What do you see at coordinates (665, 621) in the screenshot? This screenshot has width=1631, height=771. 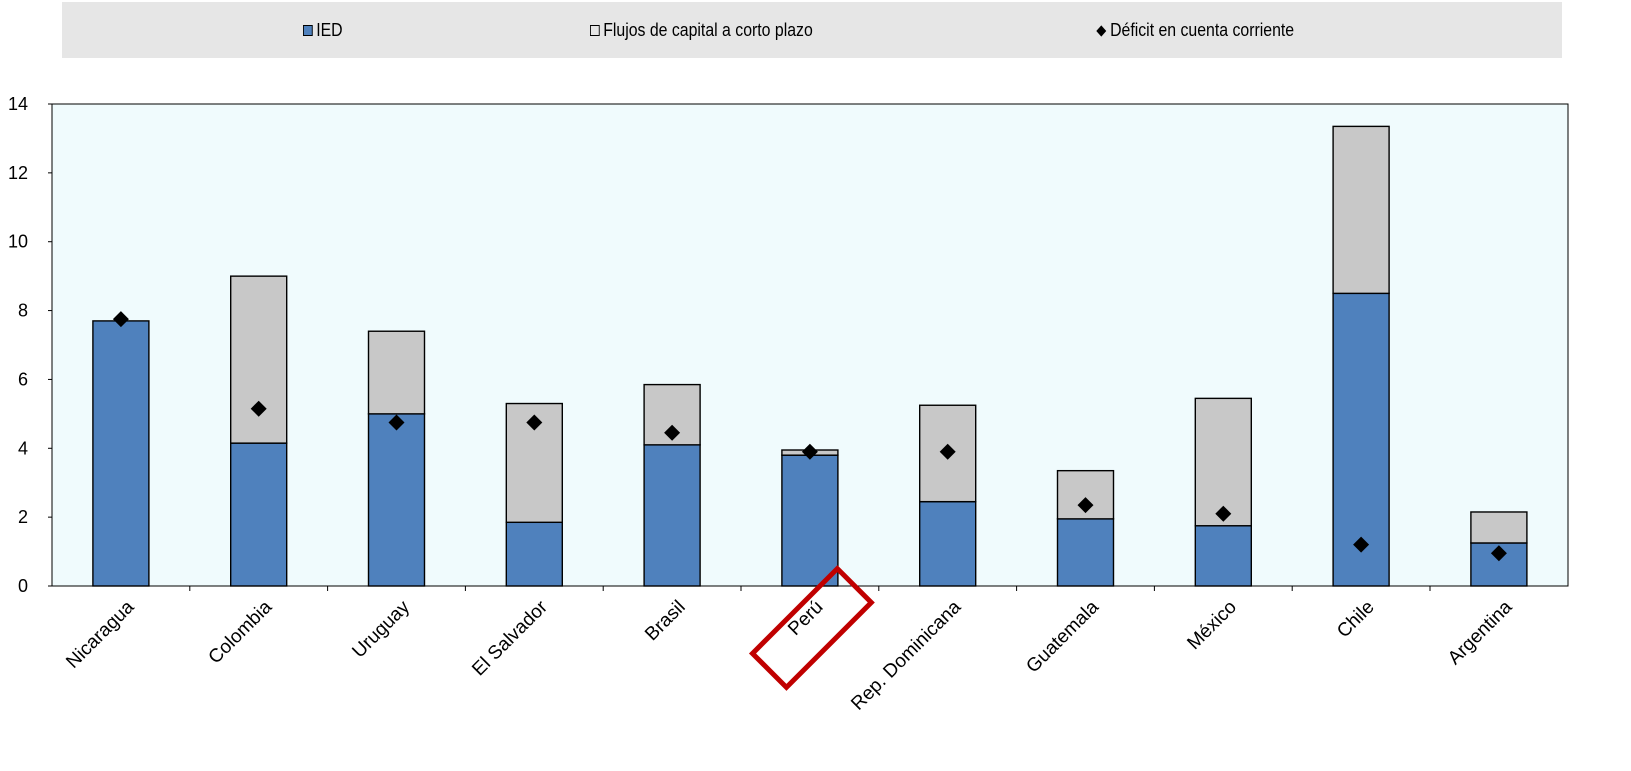 I see `x-tick-label: Brasil` at bounding box center [665, 621].